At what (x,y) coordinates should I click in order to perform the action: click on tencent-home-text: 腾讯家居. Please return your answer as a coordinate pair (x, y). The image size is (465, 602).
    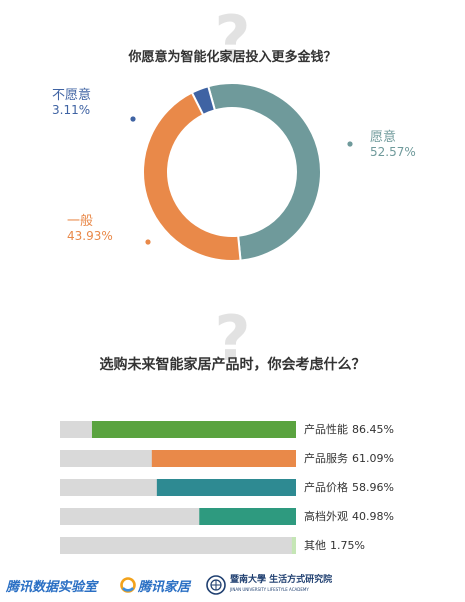
    Looking at the image, I should click on (164, 587).